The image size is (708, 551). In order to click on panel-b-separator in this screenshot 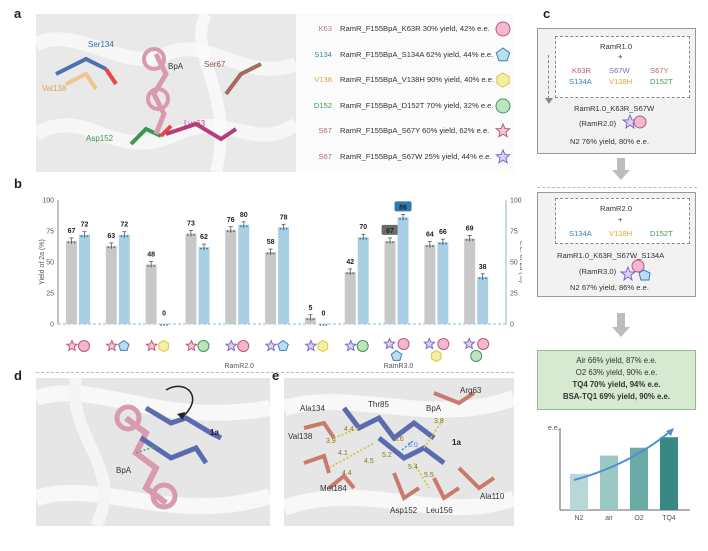, I will do `click(275, 372)`.